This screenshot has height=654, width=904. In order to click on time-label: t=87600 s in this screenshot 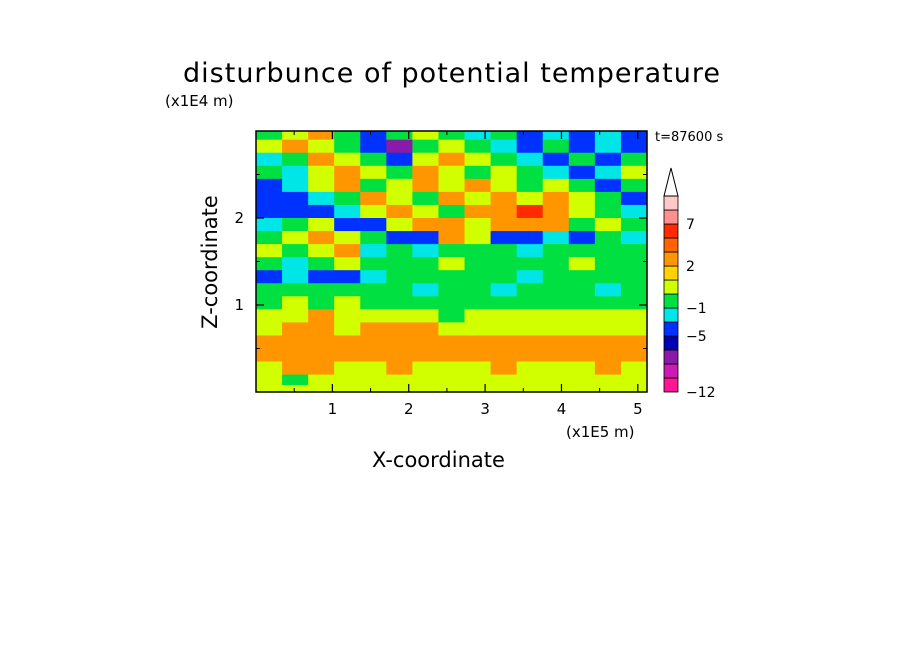, I will do `click(689, 137)`.